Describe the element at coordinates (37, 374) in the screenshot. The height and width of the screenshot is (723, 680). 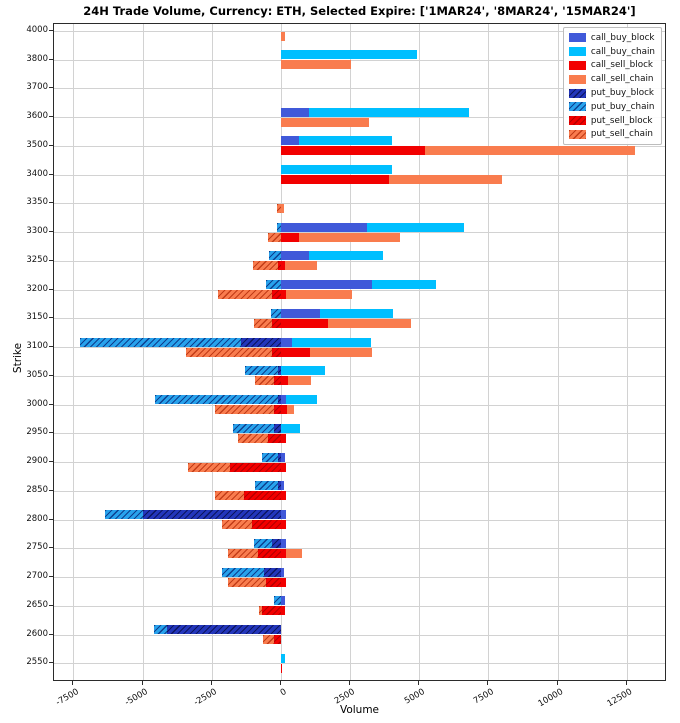
I see `y-tick-label: 3050` at that location.